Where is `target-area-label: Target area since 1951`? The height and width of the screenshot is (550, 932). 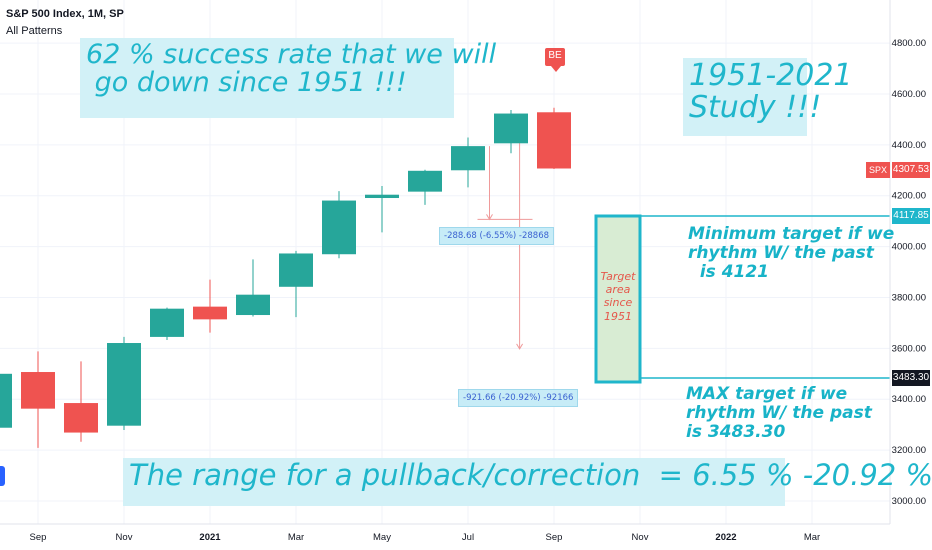
target-area-label: Target area since 1951 is located at coordinates (618, 296).